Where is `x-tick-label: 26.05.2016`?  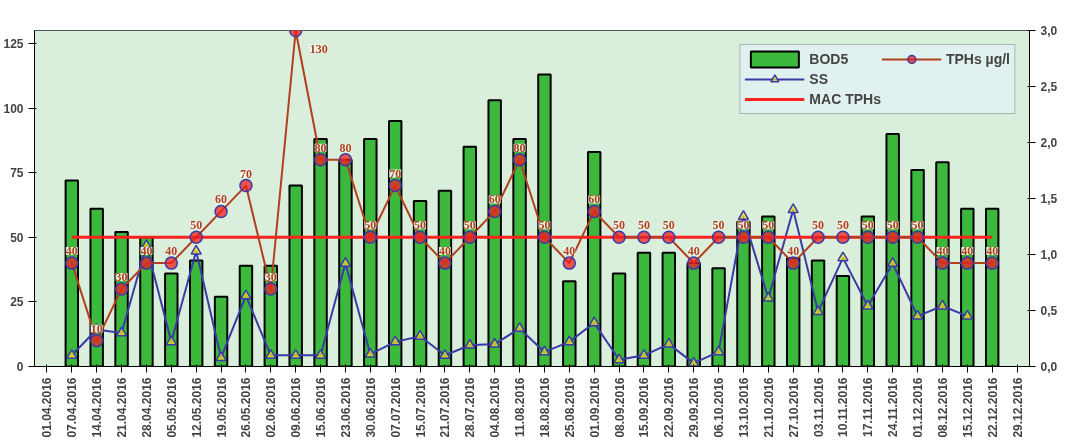 x-tick-label: 26.05.2016 is located at coordinates (246, 407).